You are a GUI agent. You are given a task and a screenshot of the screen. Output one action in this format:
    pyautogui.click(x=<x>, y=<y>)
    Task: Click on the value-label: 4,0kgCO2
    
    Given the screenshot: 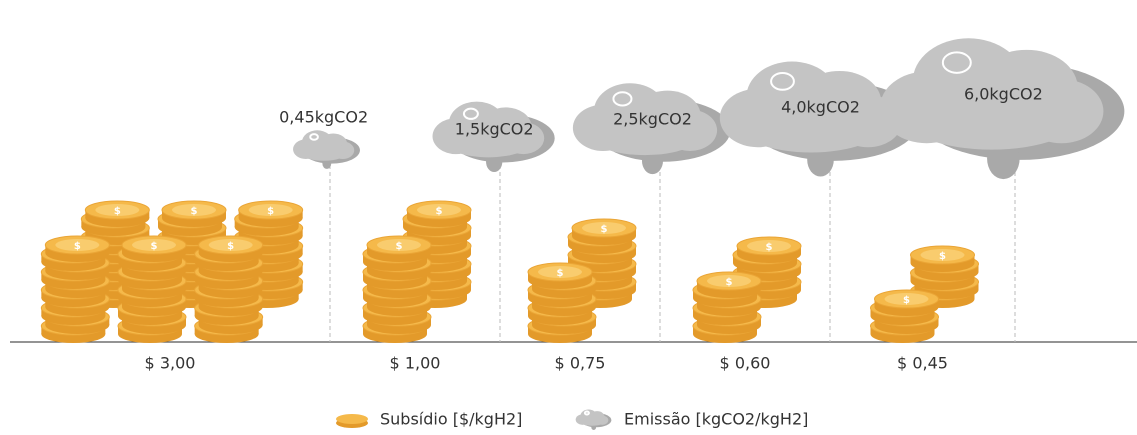 What is the action you would take?
    pyautogui.click(x=820, y=107)
    